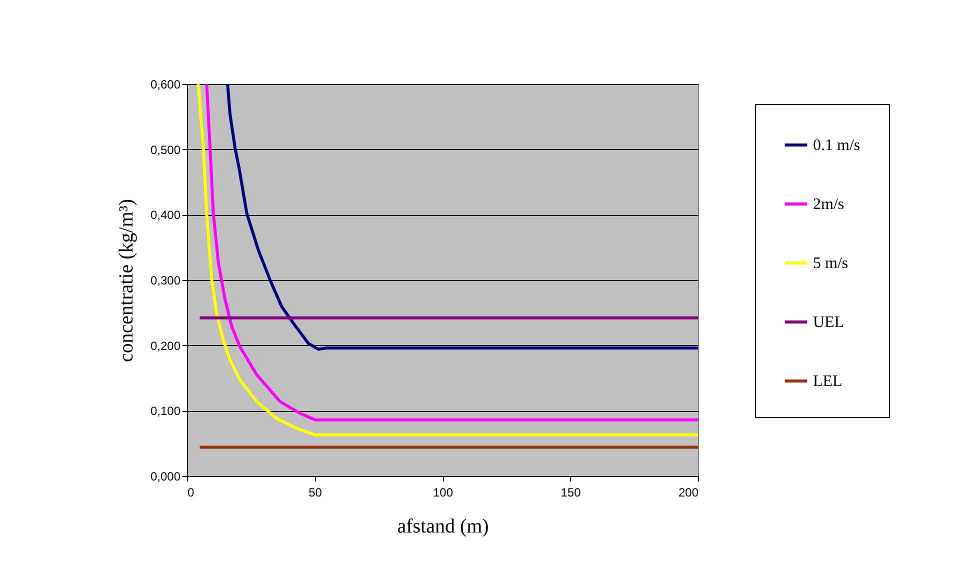  Describe the element at coordinates (827, 381) in the screenshot. I see `legend-label: LEL` at that location.